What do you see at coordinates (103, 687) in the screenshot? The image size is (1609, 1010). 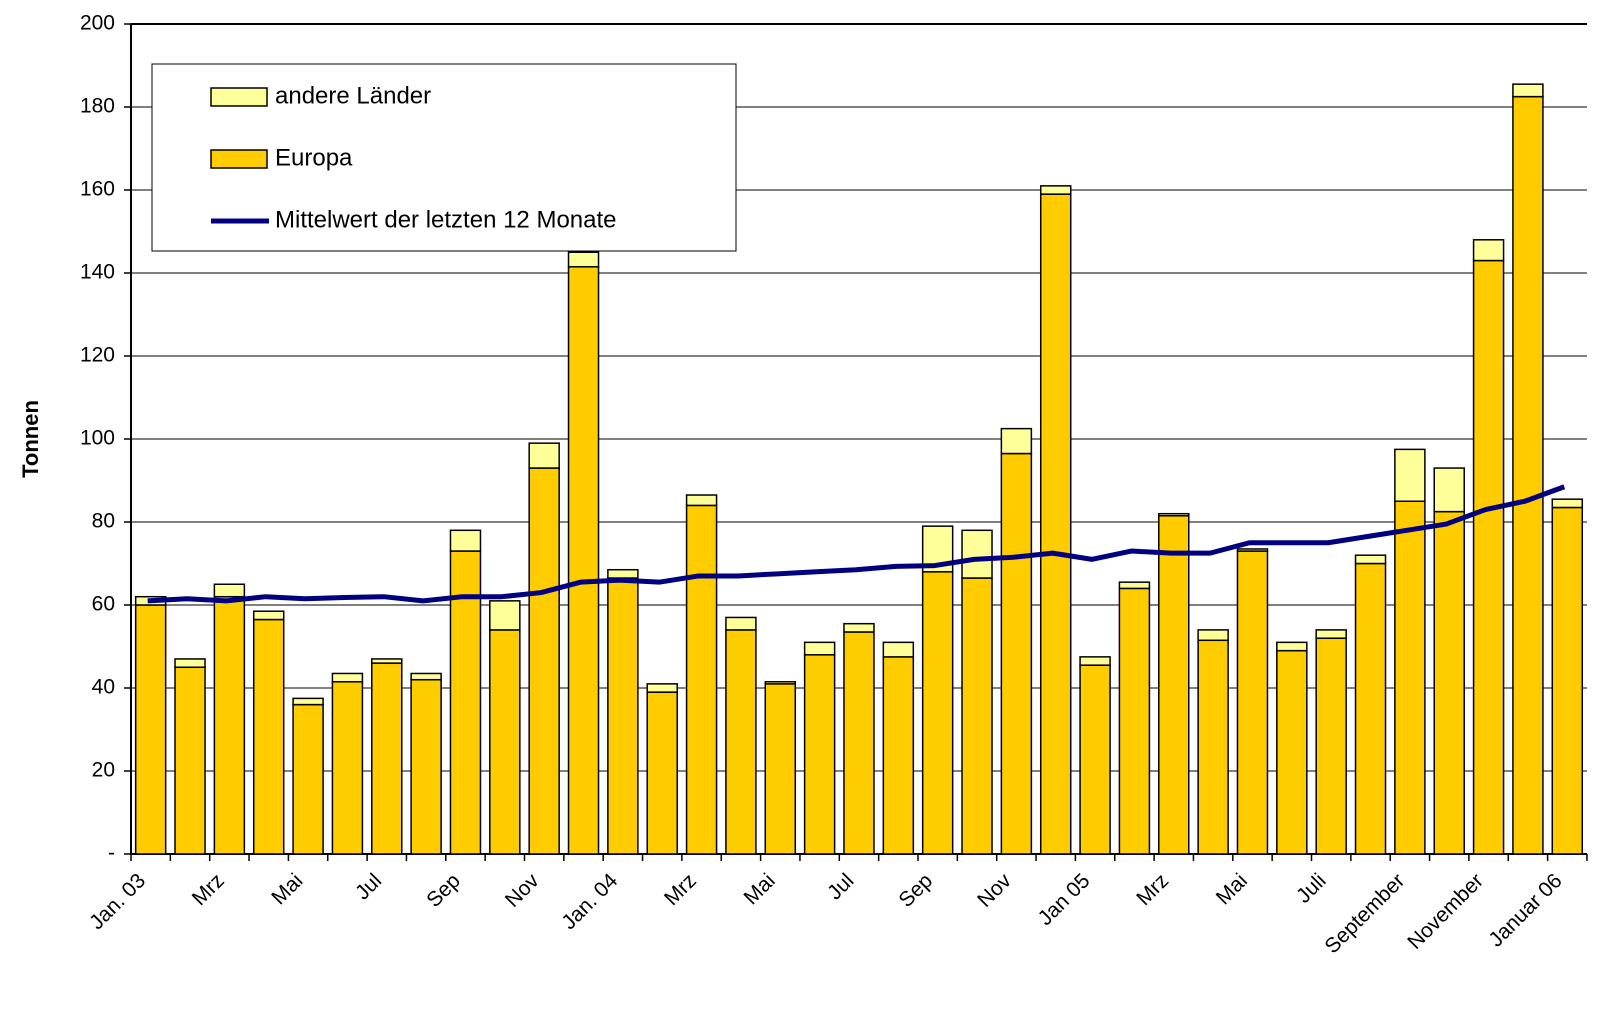 I see `y-tick-label: 40` at bounding box center [103, 687].